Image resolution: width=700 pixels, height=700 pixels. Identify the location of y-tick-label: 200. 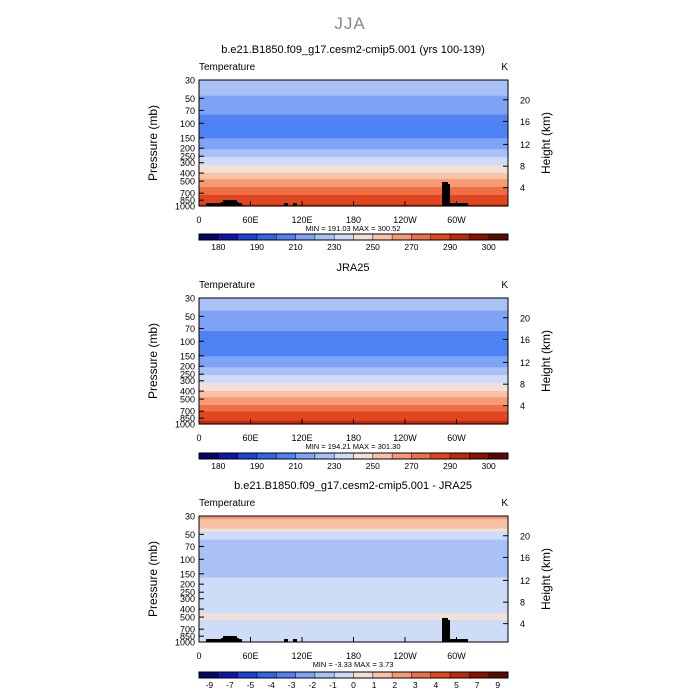
(187, 585).